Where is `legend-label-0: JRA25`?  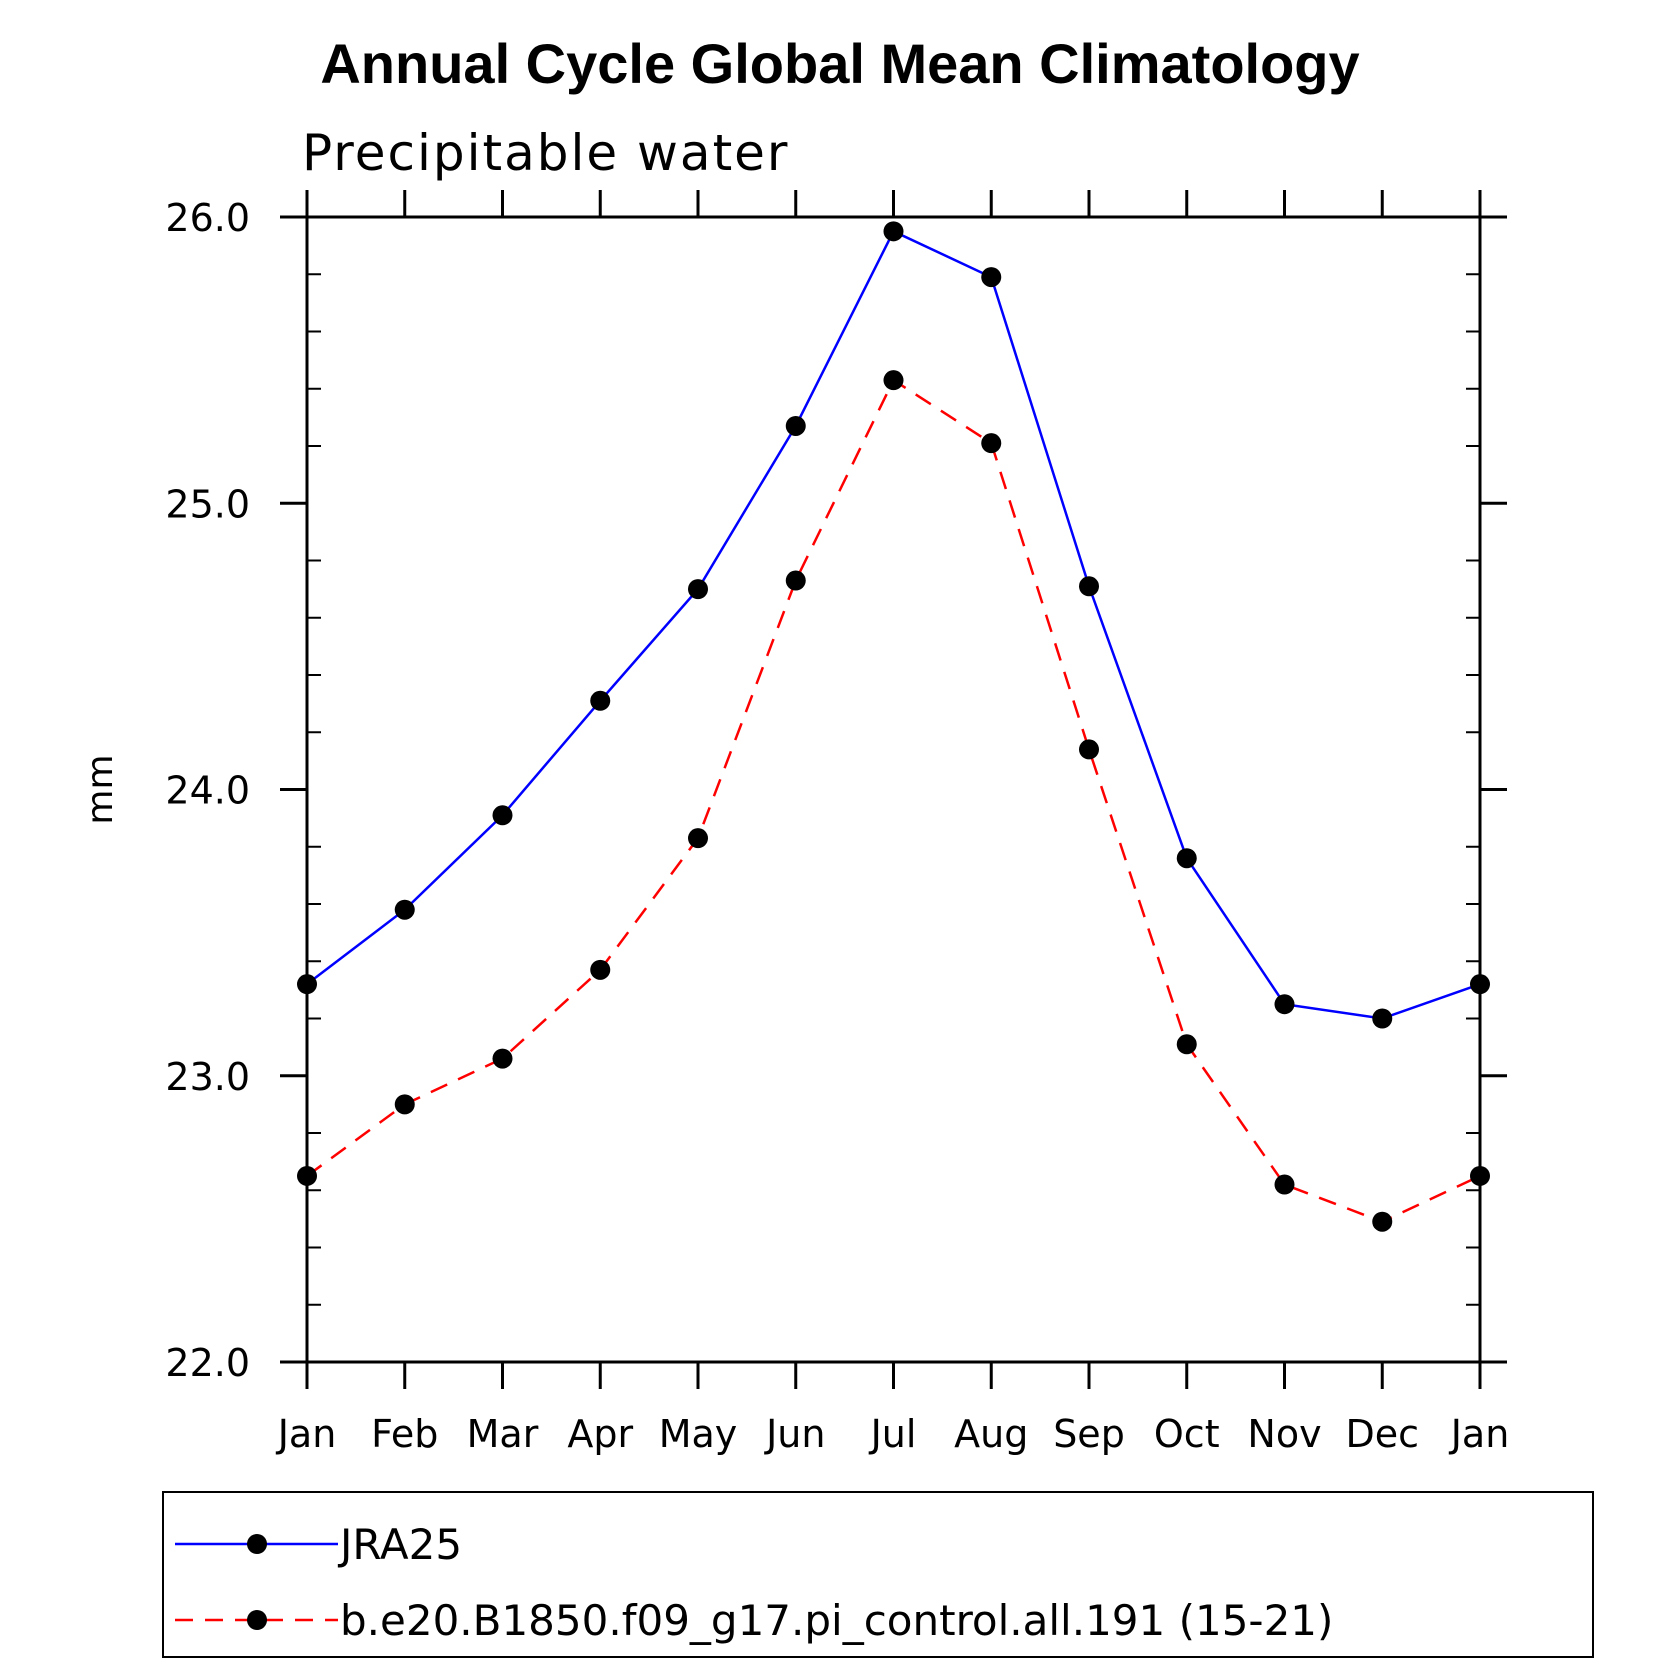 legend-label-0: JRA25 is located at coordinates (399, 1544).